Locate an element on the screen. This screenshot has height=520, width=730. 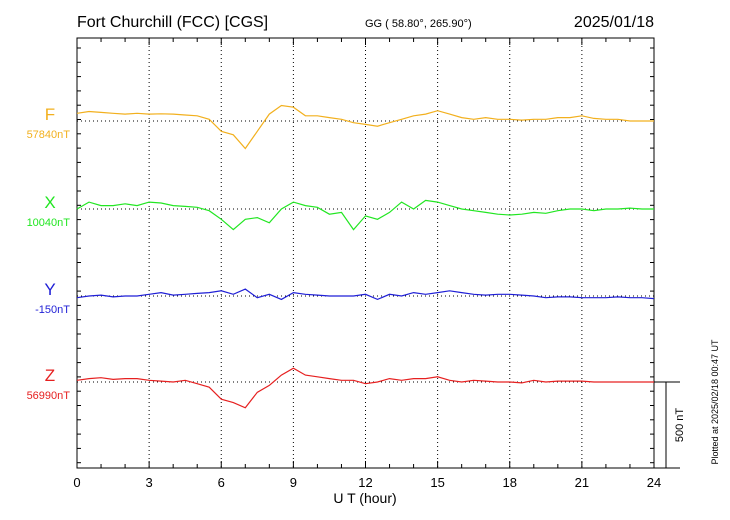
chart-date: 2025/01/18 is located at coordinates (614, 22).